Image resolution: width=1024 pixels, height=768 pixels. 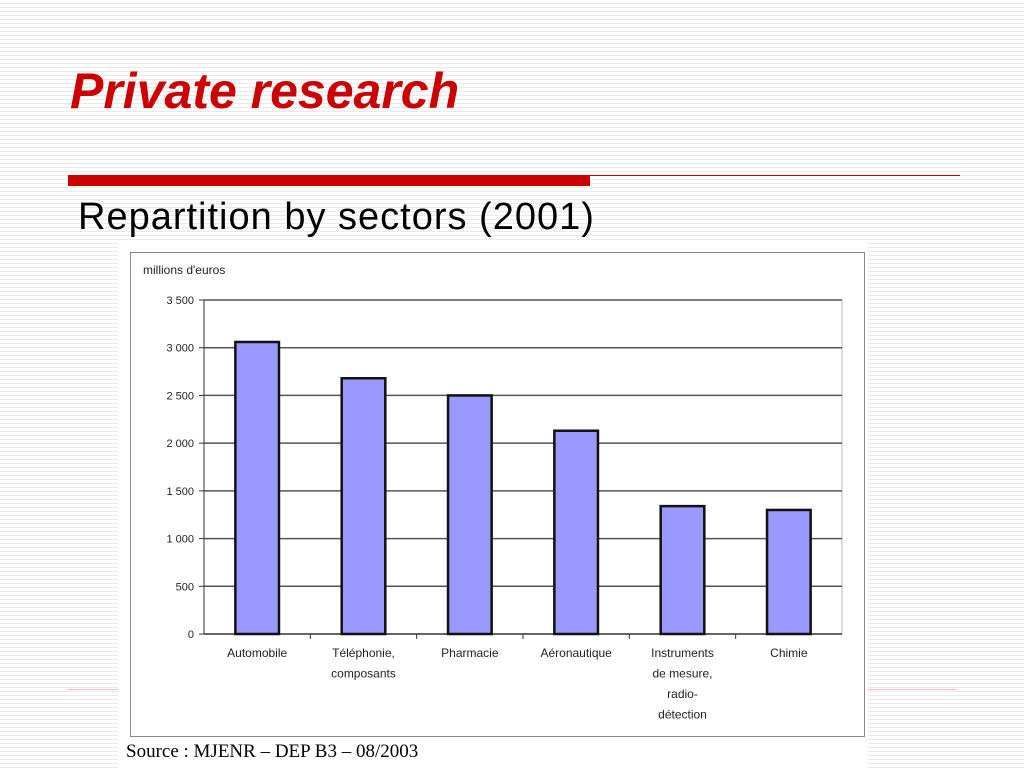 What do you see at coordinates (363, 663) in the screenshot?
I see `x-tick-label: Téléphonie, composants` at bounding box center [363, 663].